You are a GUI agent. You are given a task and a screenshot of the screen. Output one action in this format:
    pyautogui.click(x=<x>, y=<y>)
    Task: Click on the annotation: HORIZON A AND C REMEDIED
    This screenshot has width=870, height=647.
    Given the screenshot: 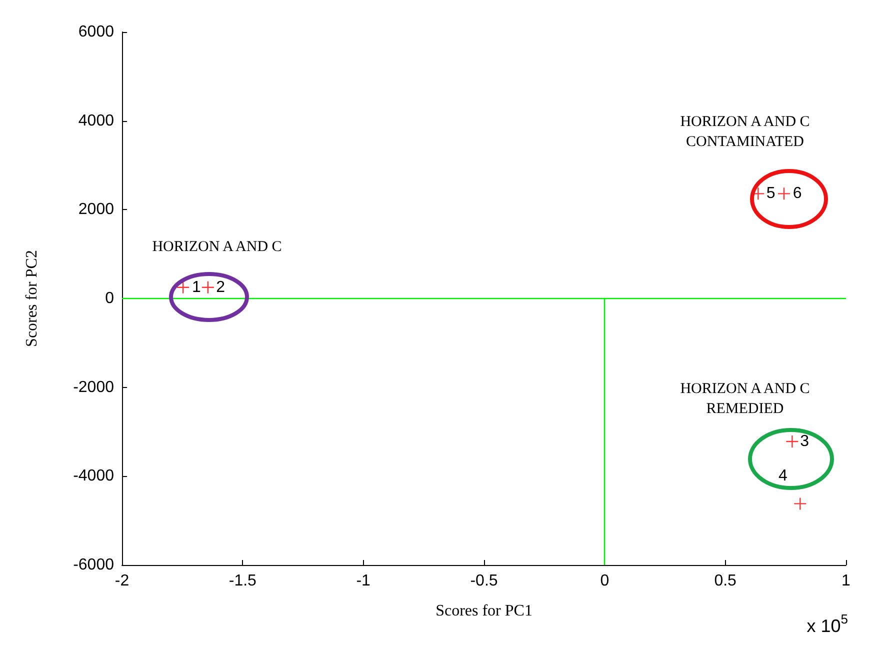 What is the action you would take?
    pyautogui.click(x=745, y=399)
    